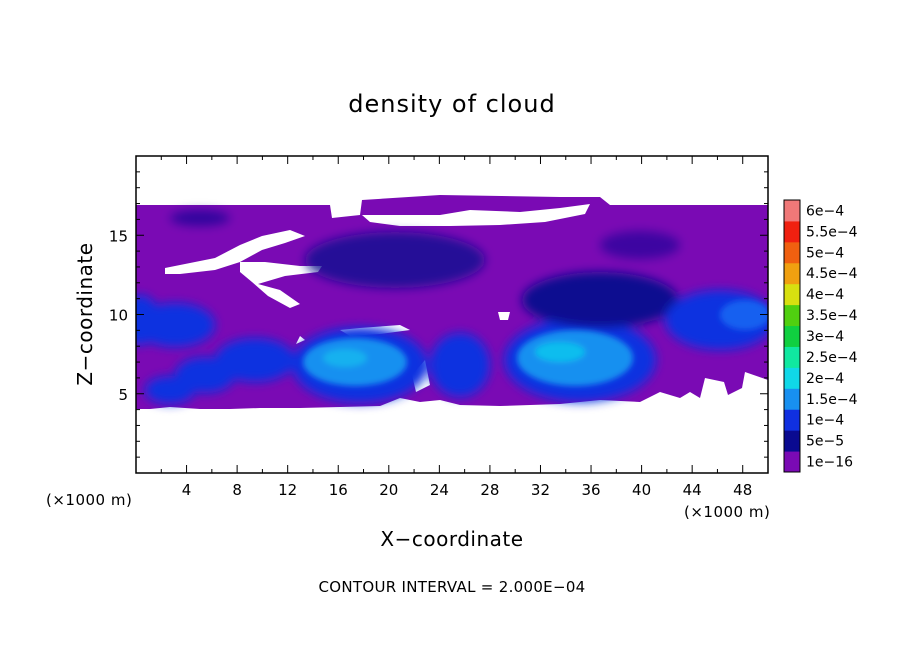 This screenshot has height=654, width=904. I want to click on y-axis-label: Z−coordinate, so click(85, 313).